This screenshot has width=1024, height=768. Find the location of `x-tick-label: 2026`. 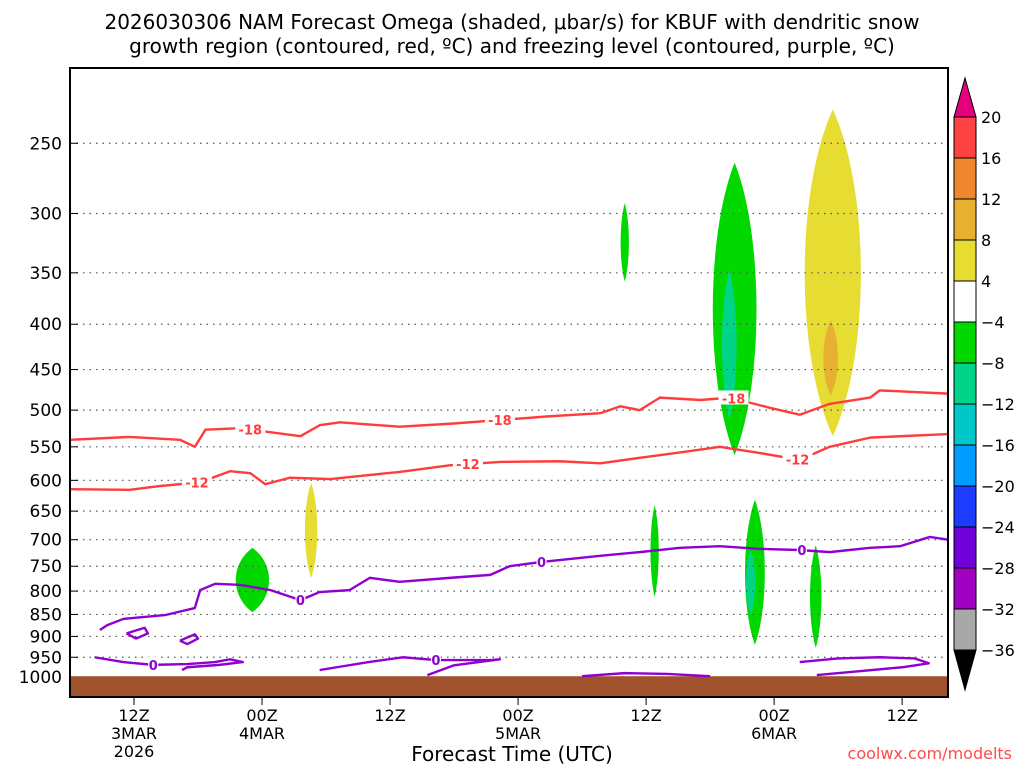

x-tick-label: 2026 is located at coordinates (134, 751).